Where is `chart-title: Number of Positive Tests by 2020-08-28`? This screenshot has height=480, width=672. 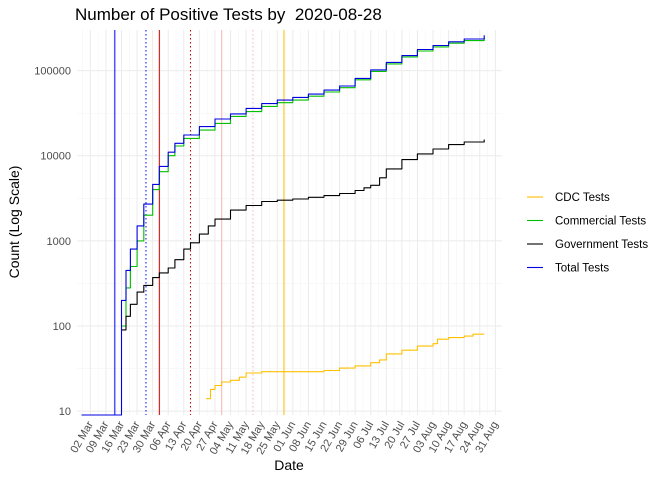 chart-title: Number of Positive Tests by 2020-08-28 is located at coordinates (228, 14).